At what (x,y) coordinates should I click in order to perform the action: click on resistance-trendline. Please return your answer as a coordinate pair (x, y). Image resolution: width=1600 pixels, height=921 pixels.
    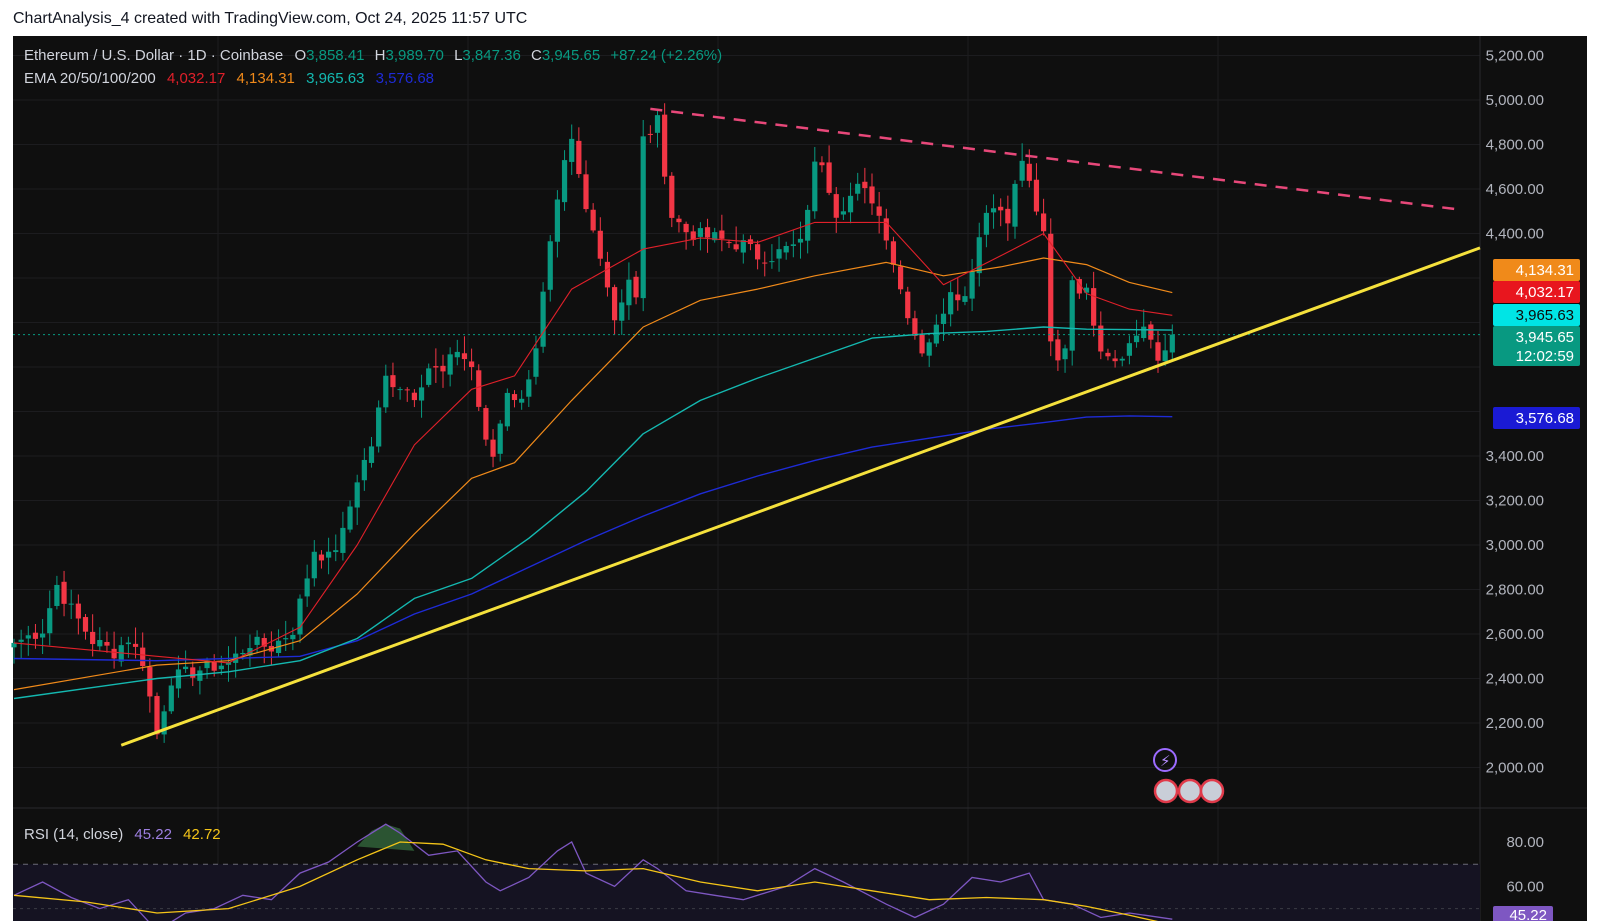
    Looking at the image, I should click on (1053, 159).